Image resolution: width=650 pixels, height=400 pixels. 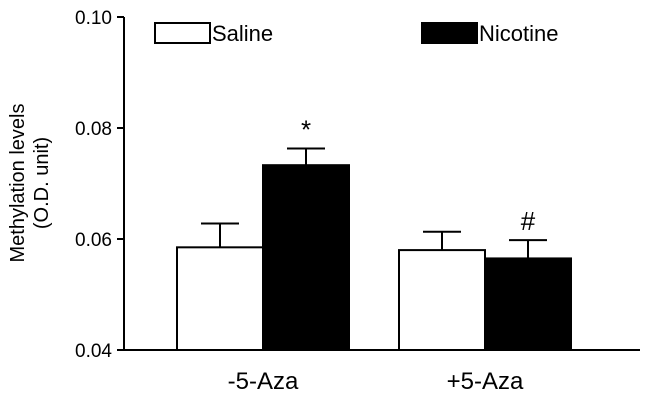 What do you see at coordinates (376, 381) in the screenshot?
I see `category-labels: -5-Aza +5-Aza` at bounding box center [376, 381].